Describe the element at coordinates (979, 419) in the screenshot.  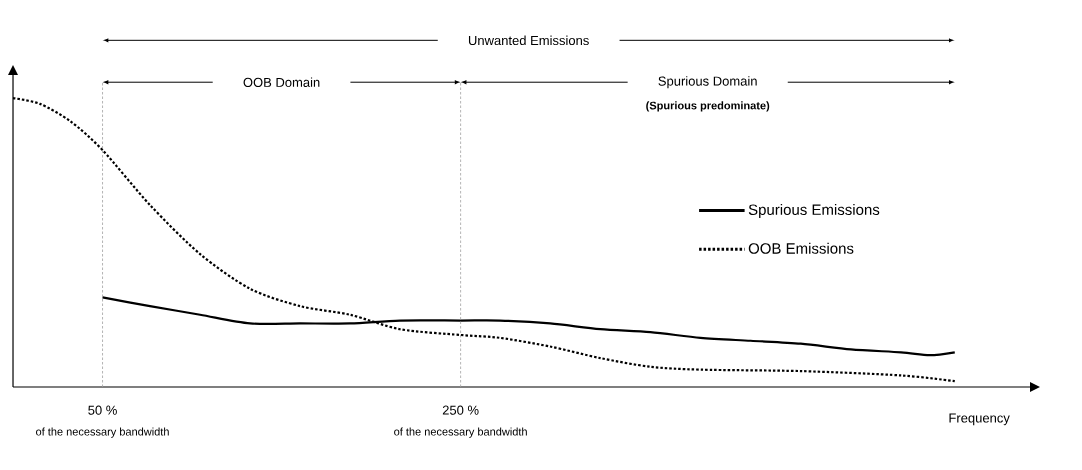
I see `x-axis-title: Frequency` at that location.